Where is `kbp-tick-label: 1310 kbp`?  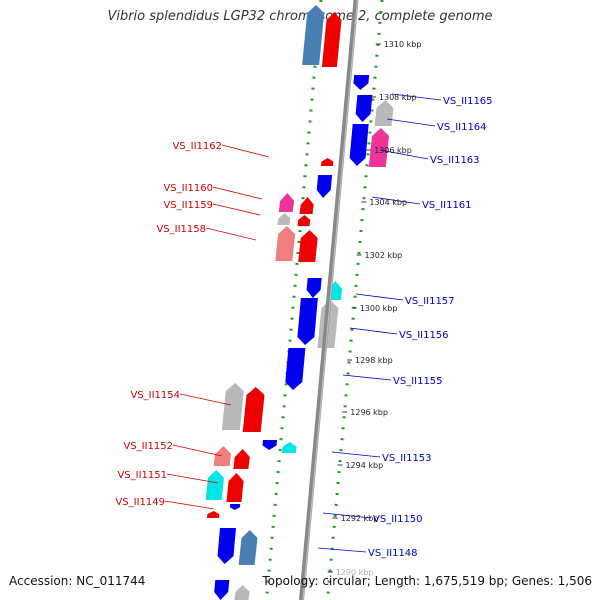
kbp-tick-label: 1310 kbp is located at coordinates (403, 44).